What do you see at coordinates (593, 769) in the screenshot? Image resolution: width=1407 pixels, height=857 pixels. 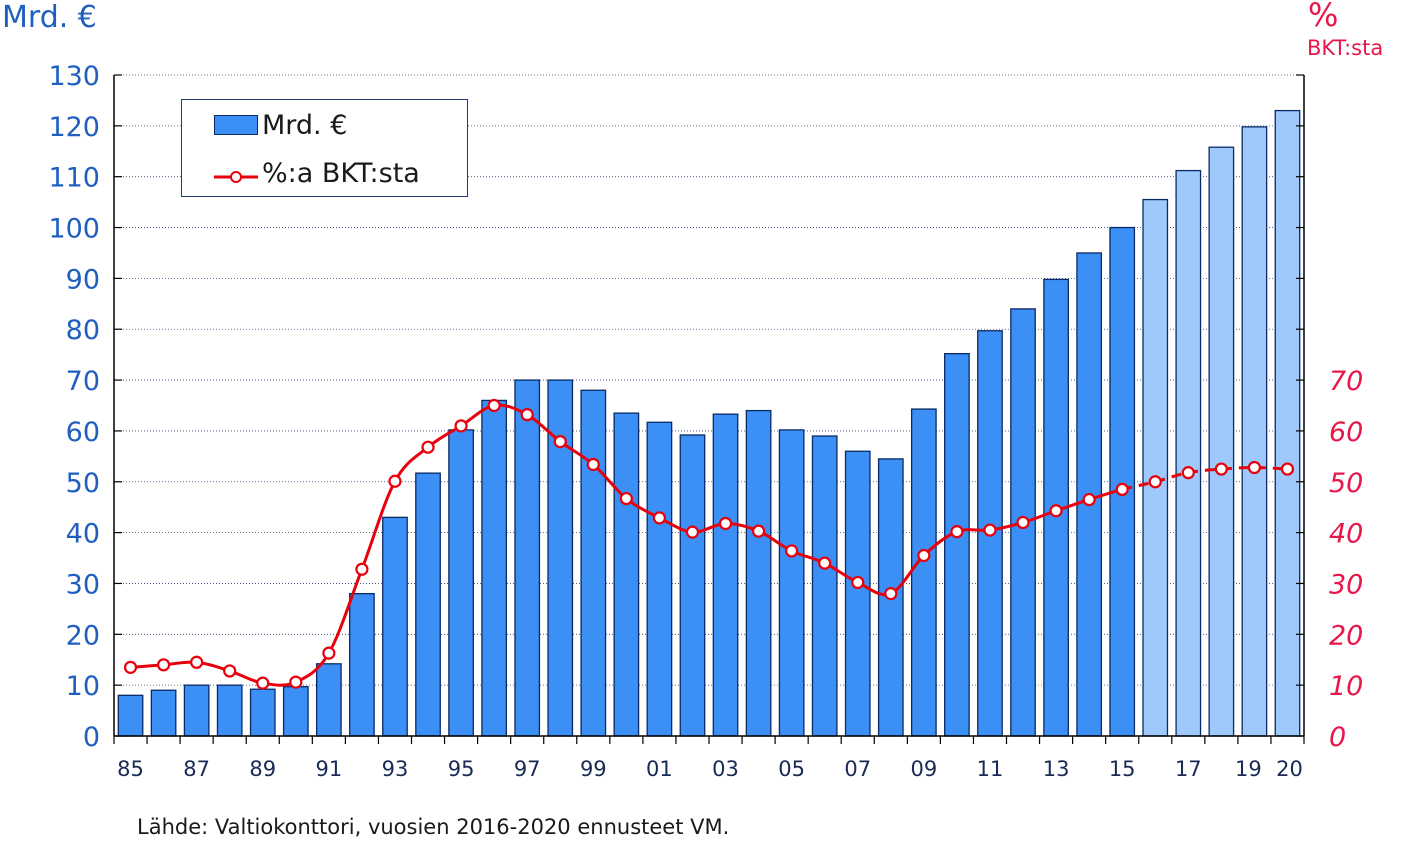 I see `x-tick-label: 99` at bounding box center [593, 769].